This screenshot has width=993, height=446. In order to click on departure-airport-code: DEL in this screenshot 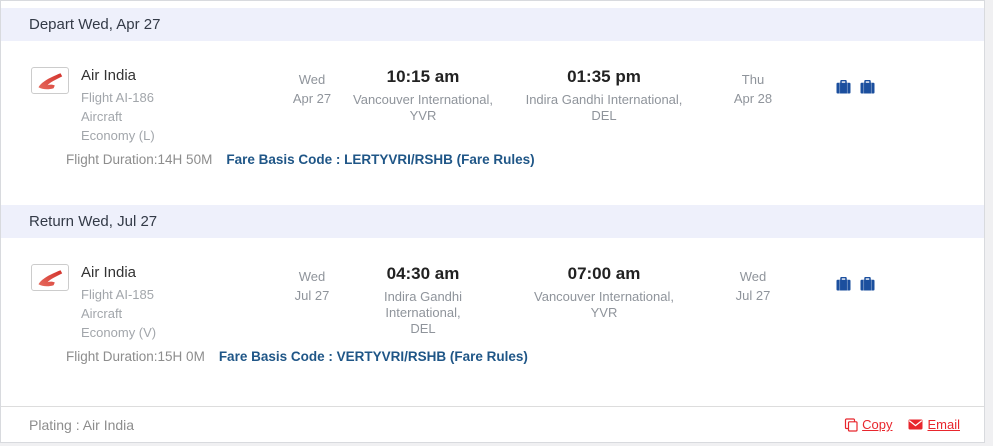, I will do `click(423, 328)`.